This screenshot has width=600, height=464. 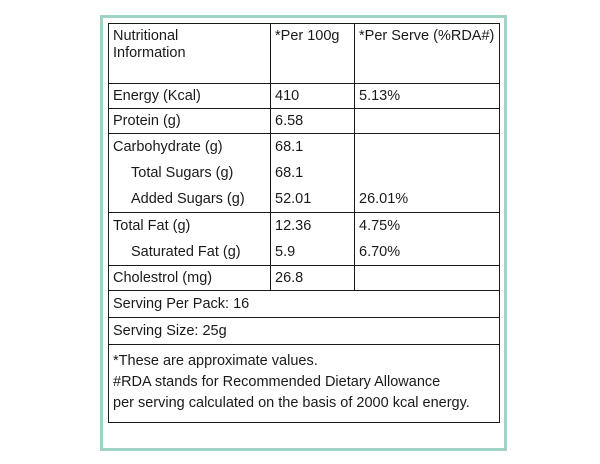 I want to click on header-line-2: Information, so click(x=149, y=53).